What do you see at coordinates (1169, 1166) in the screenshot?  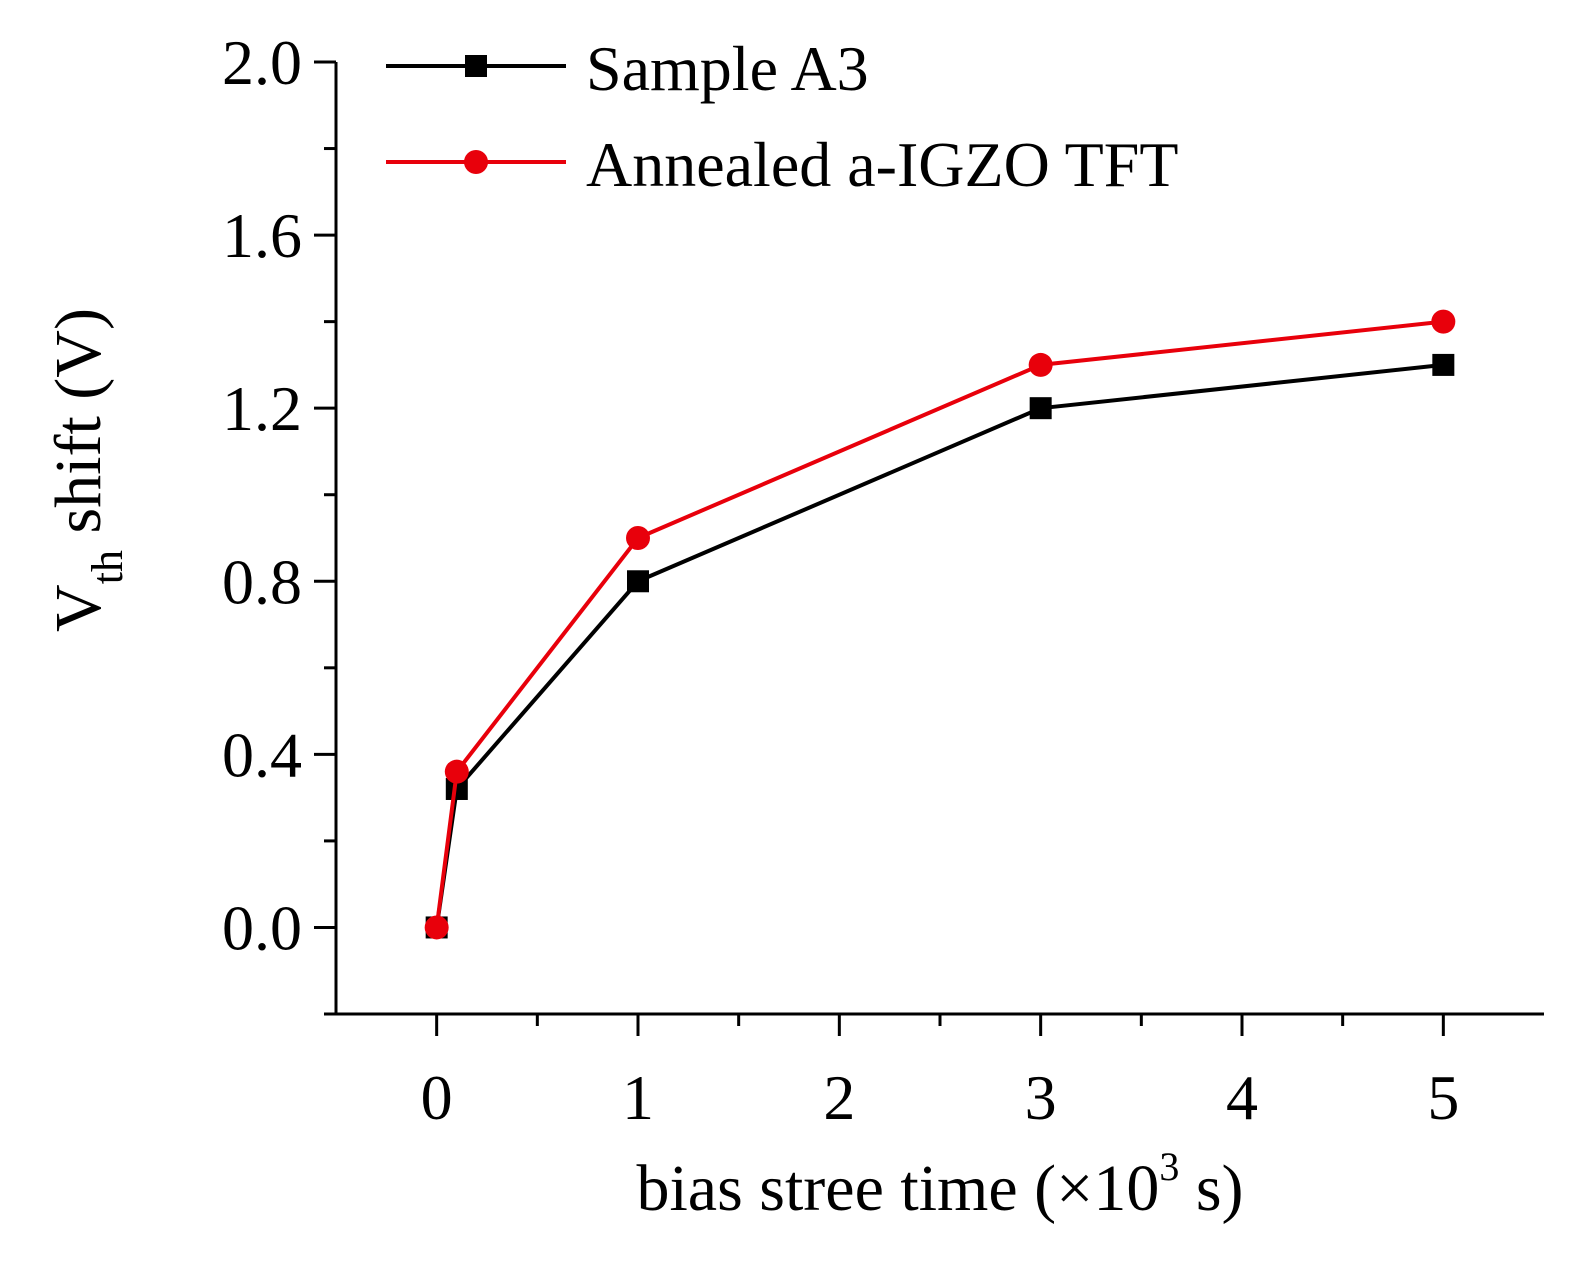 I see `x-axis-title-superscript: 3` at bounding box center [1169, 1166].